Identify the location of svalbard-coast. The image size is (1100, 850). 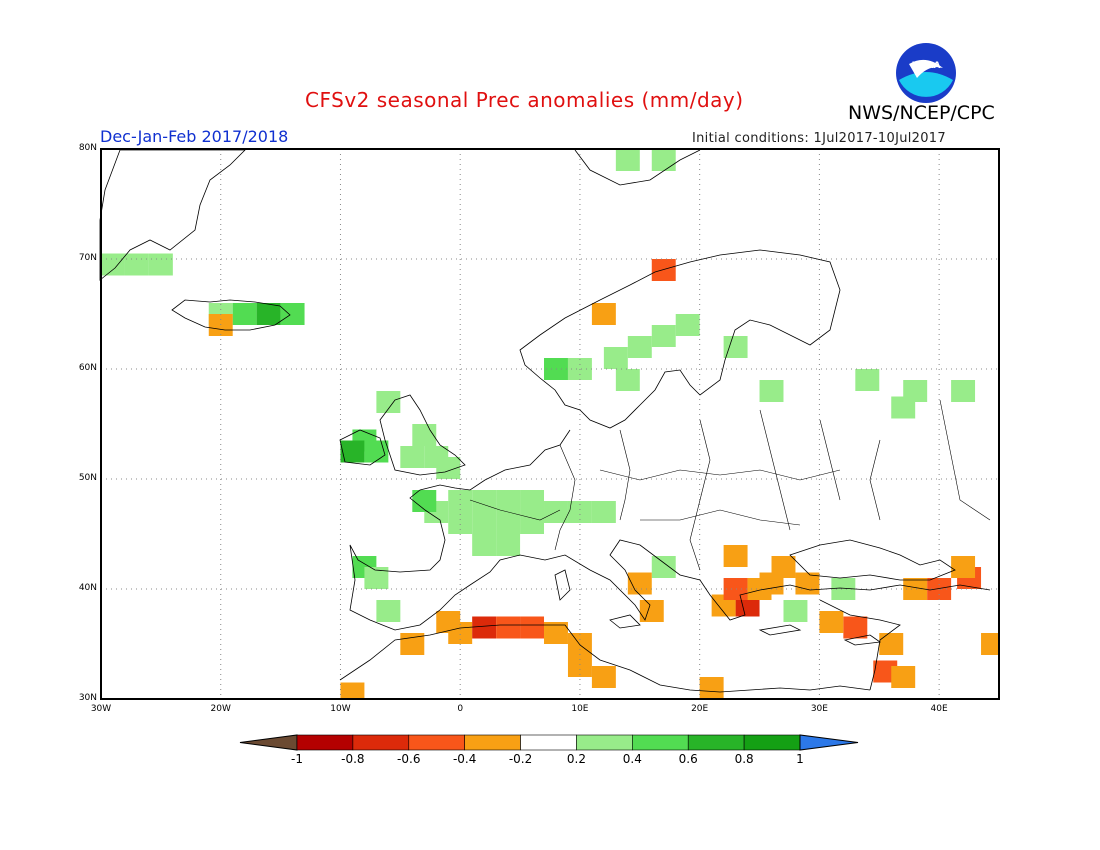
(637, 167).